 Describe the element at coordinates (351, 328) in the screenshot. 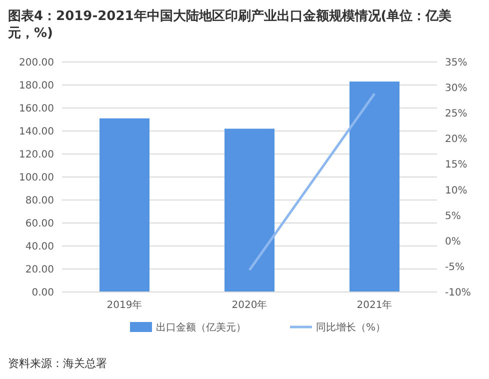

I see `legend-label: 同比增长（%）` at that location.